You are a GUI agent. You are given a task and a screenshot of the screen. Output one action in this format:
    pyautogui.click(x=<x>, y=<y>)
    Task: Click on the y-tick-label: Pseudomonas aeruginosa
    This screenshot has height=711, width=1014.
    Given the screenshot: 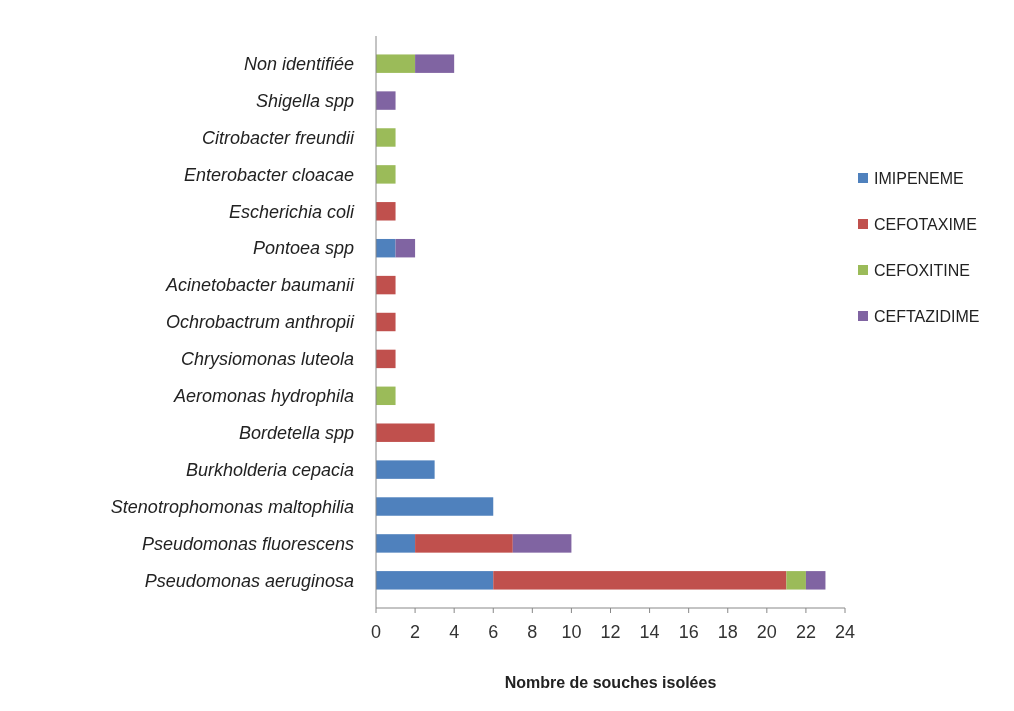 What is the action you would take?
    pyautogui.click(x=249, y=580)
    